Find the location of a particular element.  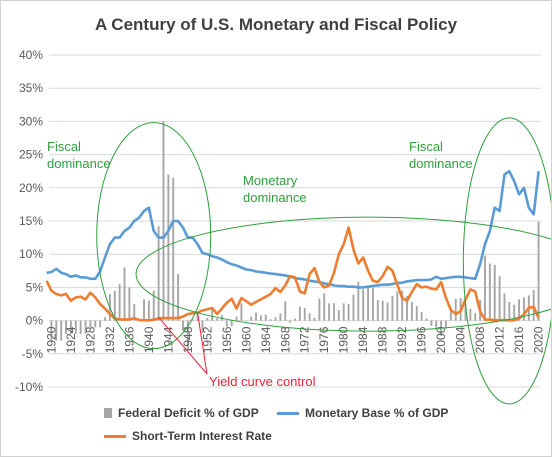

y-tick-label: 15% is located at coordinates (31, 221).